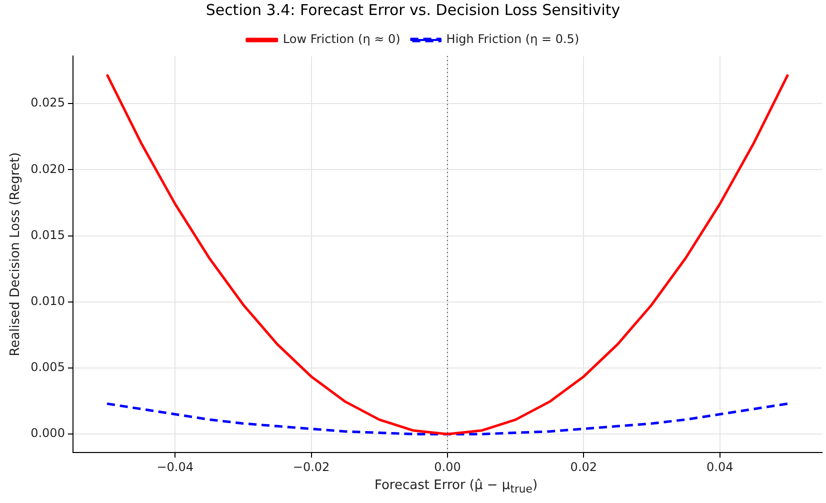  I want to click on x-tick-label: 0.04, so click(720, 467).